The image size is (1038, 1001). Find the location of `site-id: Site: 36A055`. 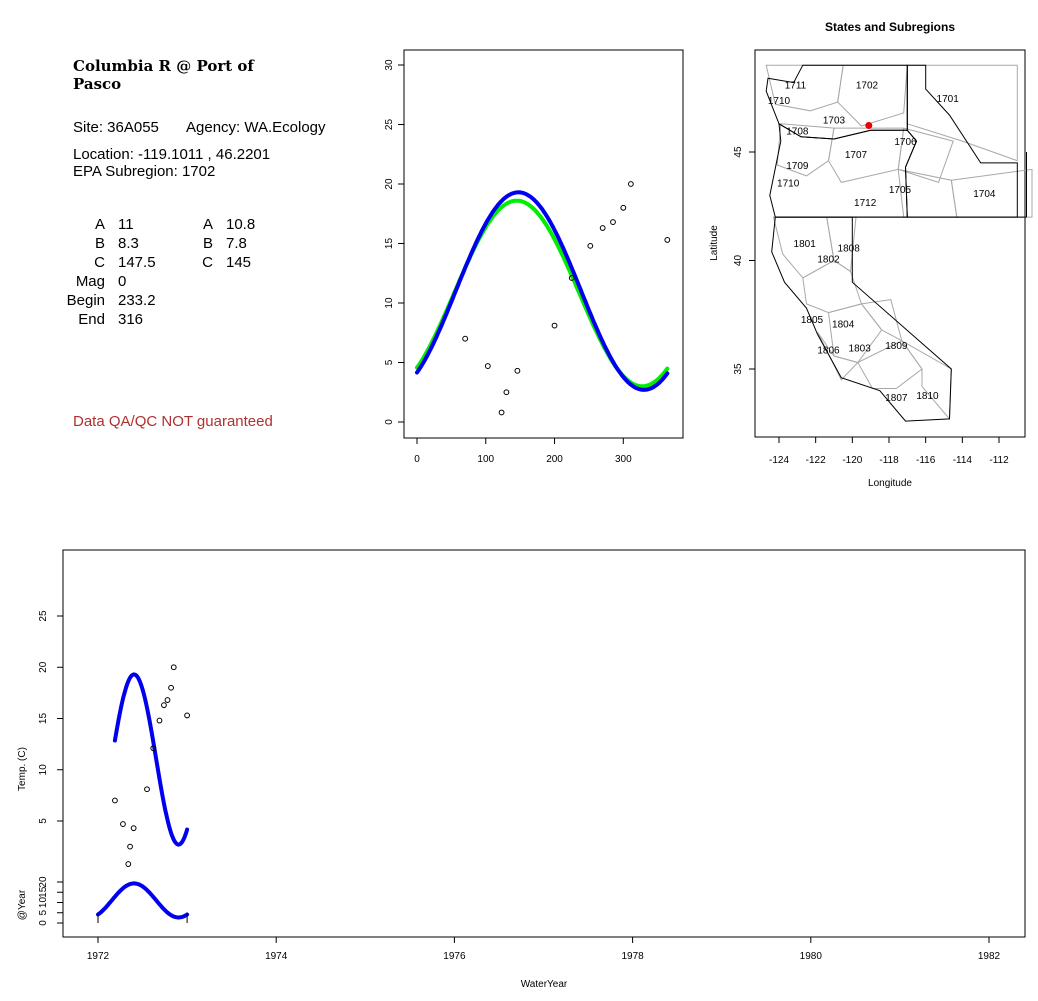

site-id: Site: 36A055 is located at coordinates (116, 127).